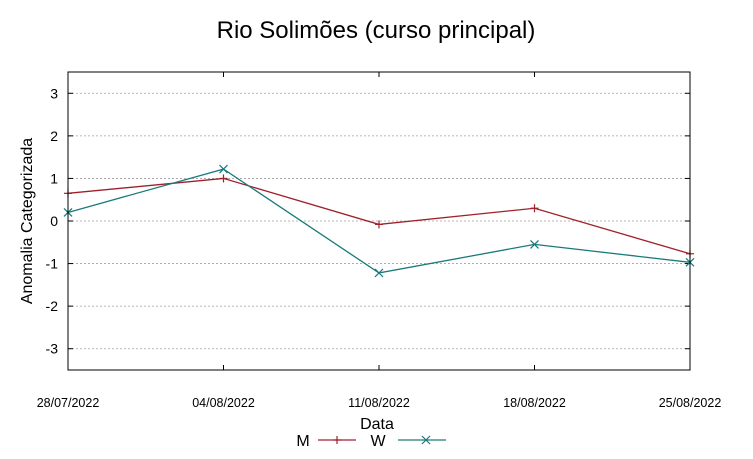 The image size is (753, 459). I want to click on y-tick-label: -3, so click(52, 349).